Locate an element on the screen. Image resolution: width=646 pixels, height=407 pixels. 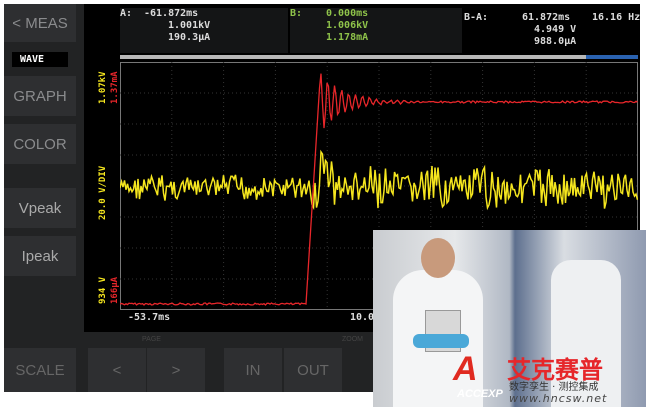
logo-mark-icon: A is located at coordinates (465, 369).